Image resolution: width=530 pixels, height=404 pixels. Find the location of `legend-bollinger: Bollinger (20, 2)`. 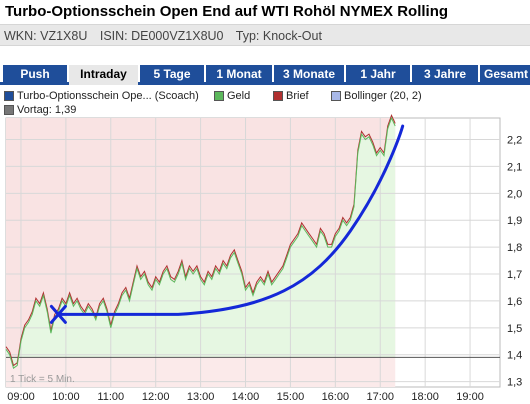

legend-bollinger: Bollinger (20, 2) is located at coordinates (376, 96).